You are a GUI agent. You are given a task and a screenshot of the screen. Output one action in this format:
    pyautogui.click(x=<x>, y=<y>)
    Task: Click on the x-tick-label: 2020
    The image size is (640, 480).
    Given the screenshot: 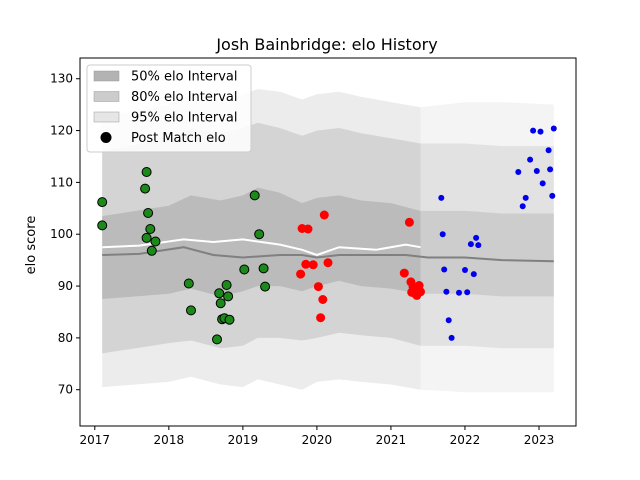 What is the action you would take?
    pyautogui.click(x=317, y=440)
    